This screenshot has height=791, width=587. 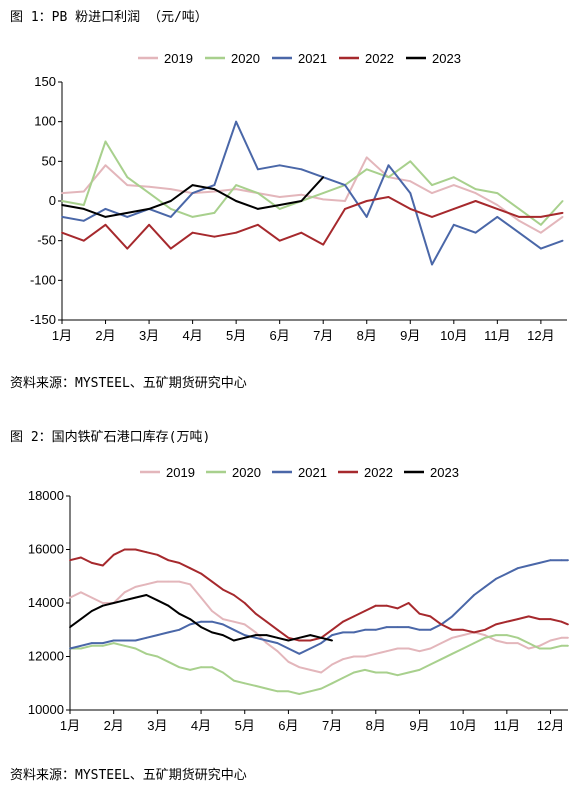 I want to click on x-tick-label: 4月, so click(x=201, y=725).